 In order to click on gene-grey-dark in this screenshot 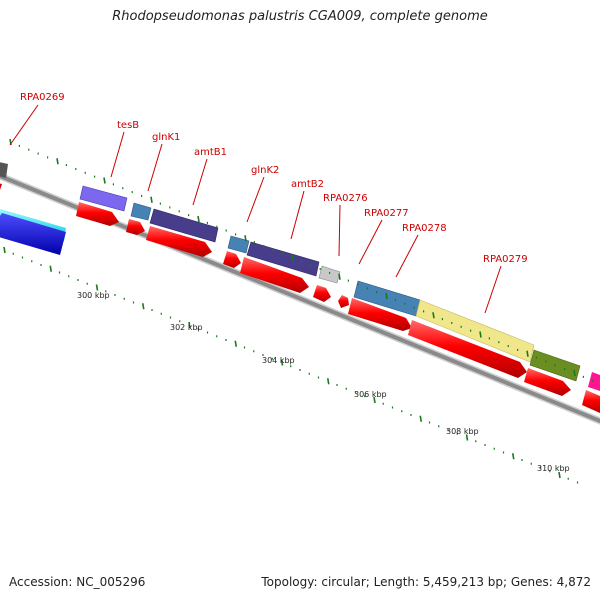, I will do `click(4, 169)`.